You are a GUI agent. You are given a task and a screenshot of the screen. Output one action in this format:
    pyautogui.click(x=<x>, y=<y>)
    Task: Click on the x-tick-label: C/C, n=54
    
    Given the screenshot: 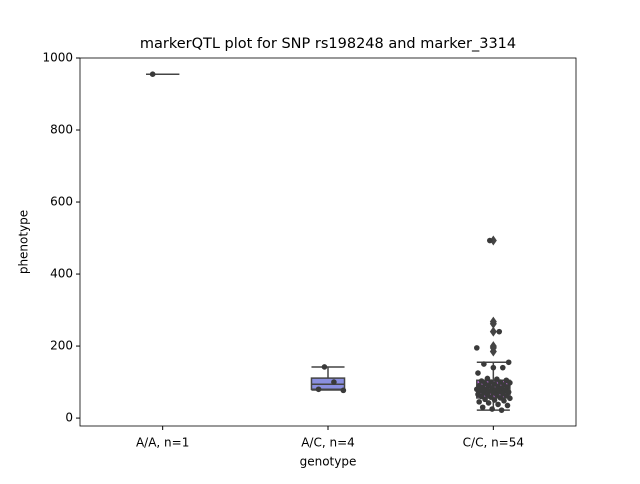 What is the action you would take?
    pyautogui.click(x=493, y=443)
    